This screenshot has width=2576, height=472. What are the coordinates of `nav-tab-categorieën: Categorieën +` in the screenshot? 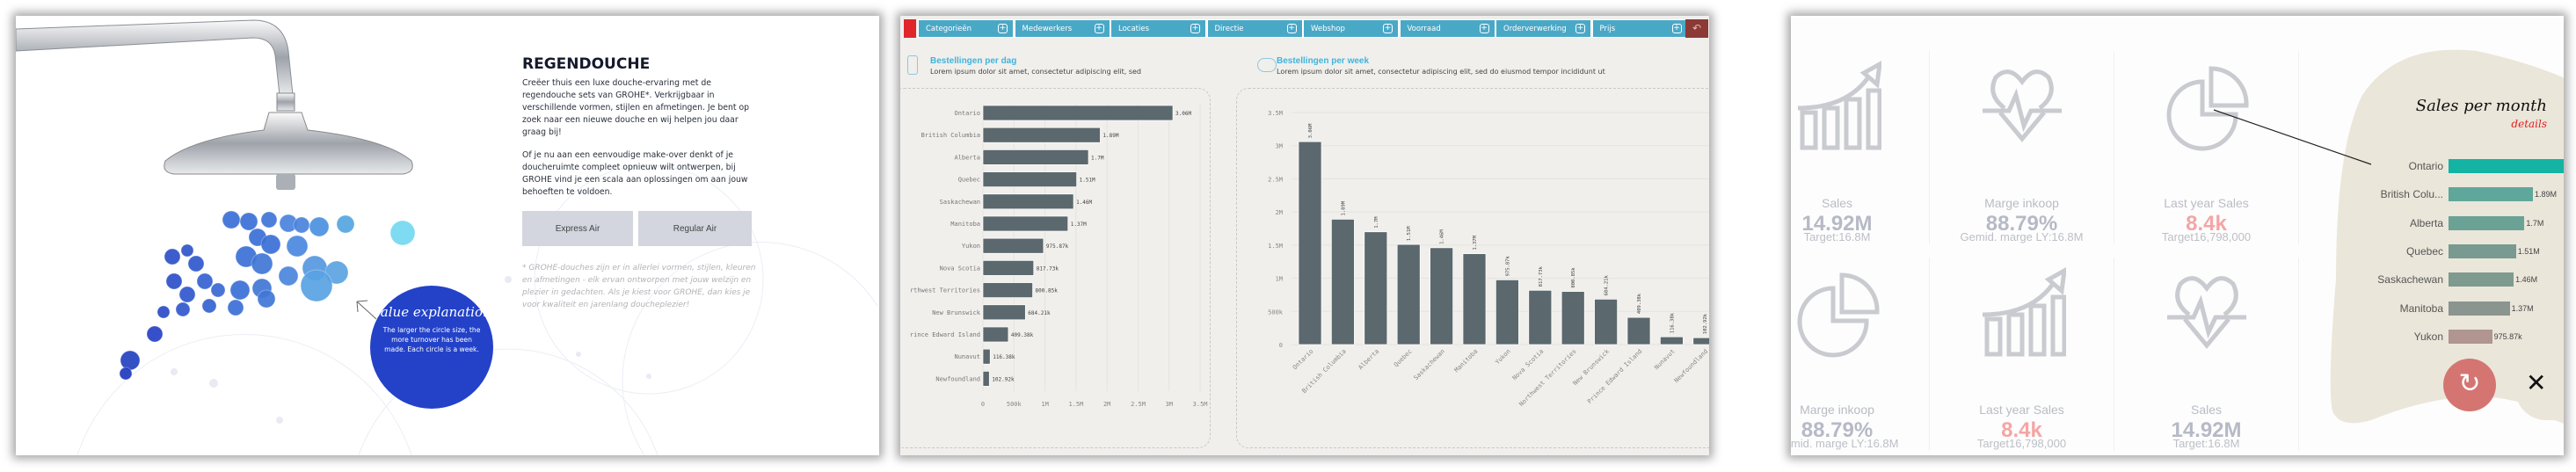 It's located at (966, 28).